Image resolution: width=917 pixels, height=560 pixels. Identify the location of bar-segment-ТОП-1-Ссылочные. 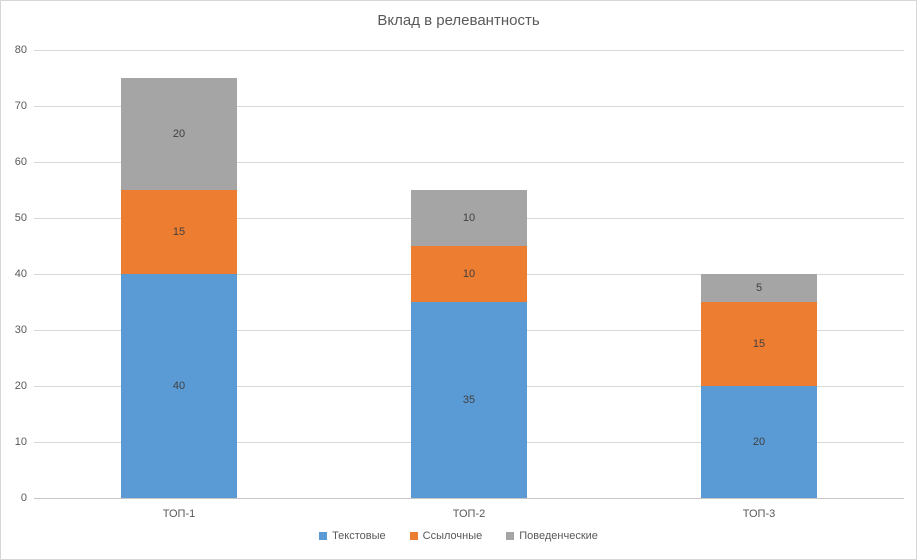
(179, 232).